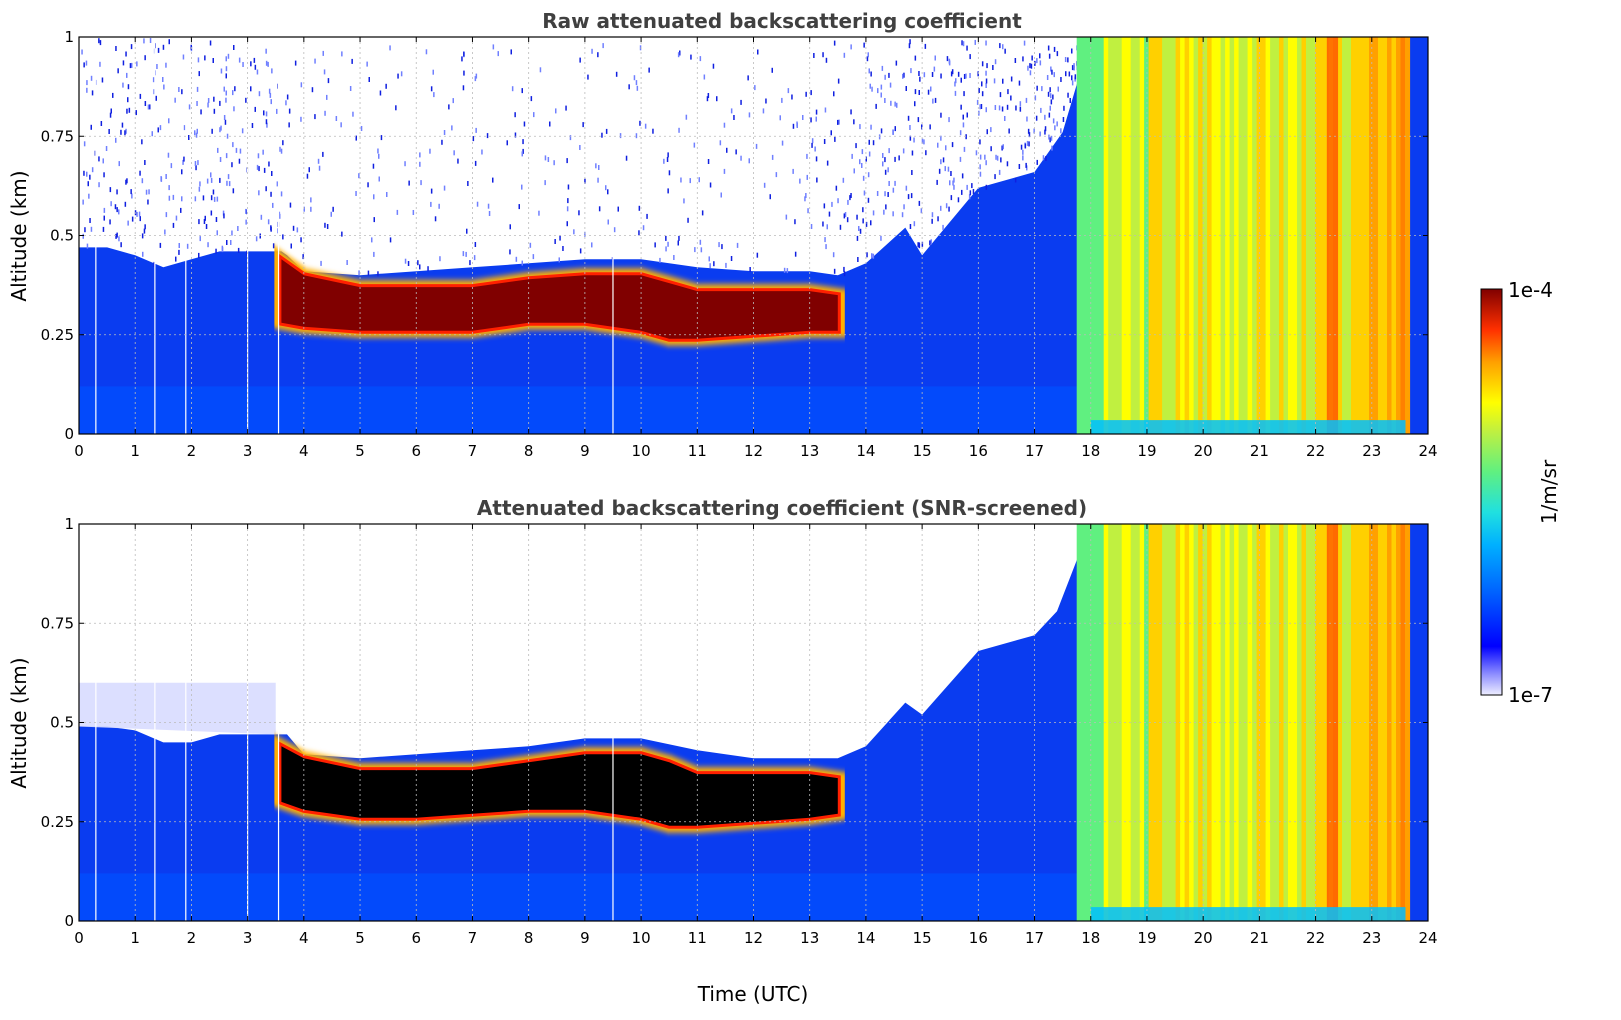 The image size is (1621, 1020). I want to click on colorbar-label: 1/m/sr, so click(1549, 491).